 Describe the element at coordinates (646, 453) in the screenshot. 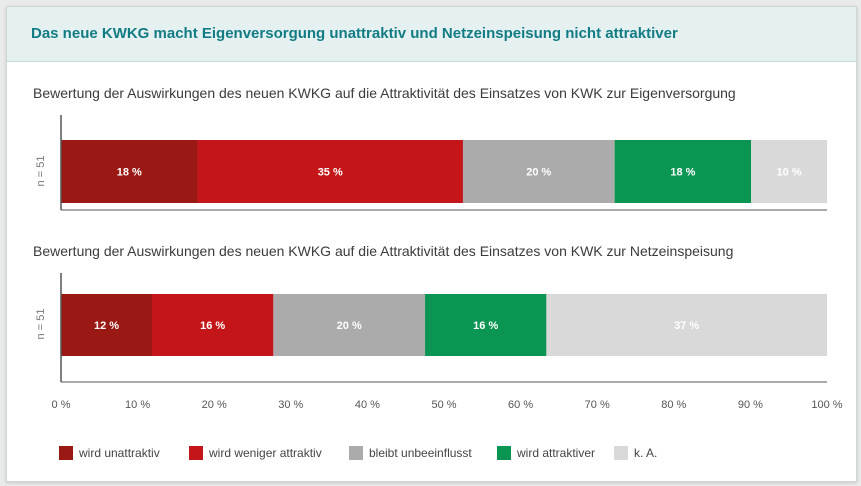

I see `legend-label: k. A.` at that location.